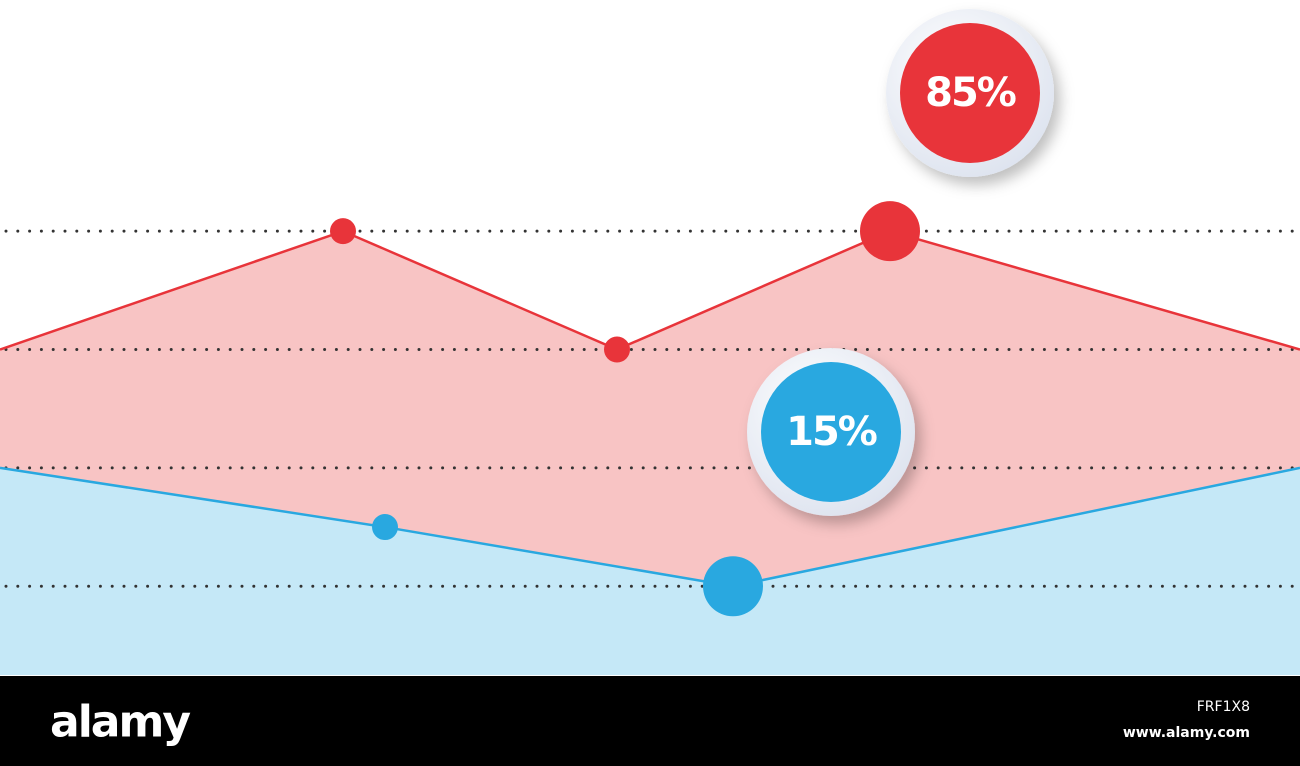 Image resolution: width=1300 pixels, height=766 pixels. Describe the element at coordinates (120, 722) in the screenshot. I see `footer-logo: alamy` at that location.